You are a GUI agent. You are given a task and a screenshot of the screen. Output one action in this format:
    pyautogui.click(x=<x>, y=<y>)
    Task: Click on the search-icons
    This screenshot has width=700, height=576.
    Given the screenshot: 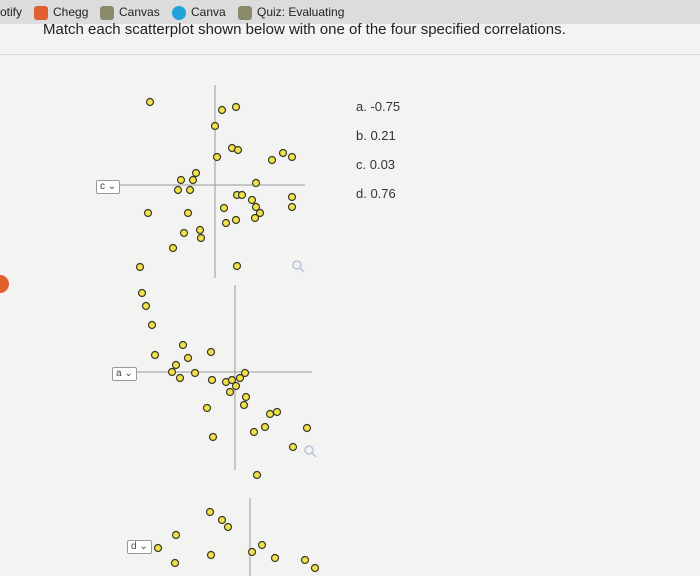 What is the action you would take?
    pyautogui.click(x=304, y=359)
    